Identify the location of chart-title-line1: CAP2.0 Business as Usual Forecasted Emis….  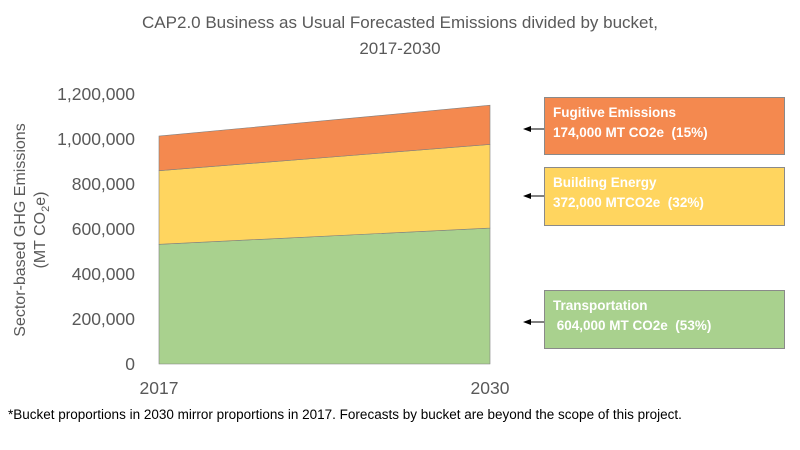
(400, 22).